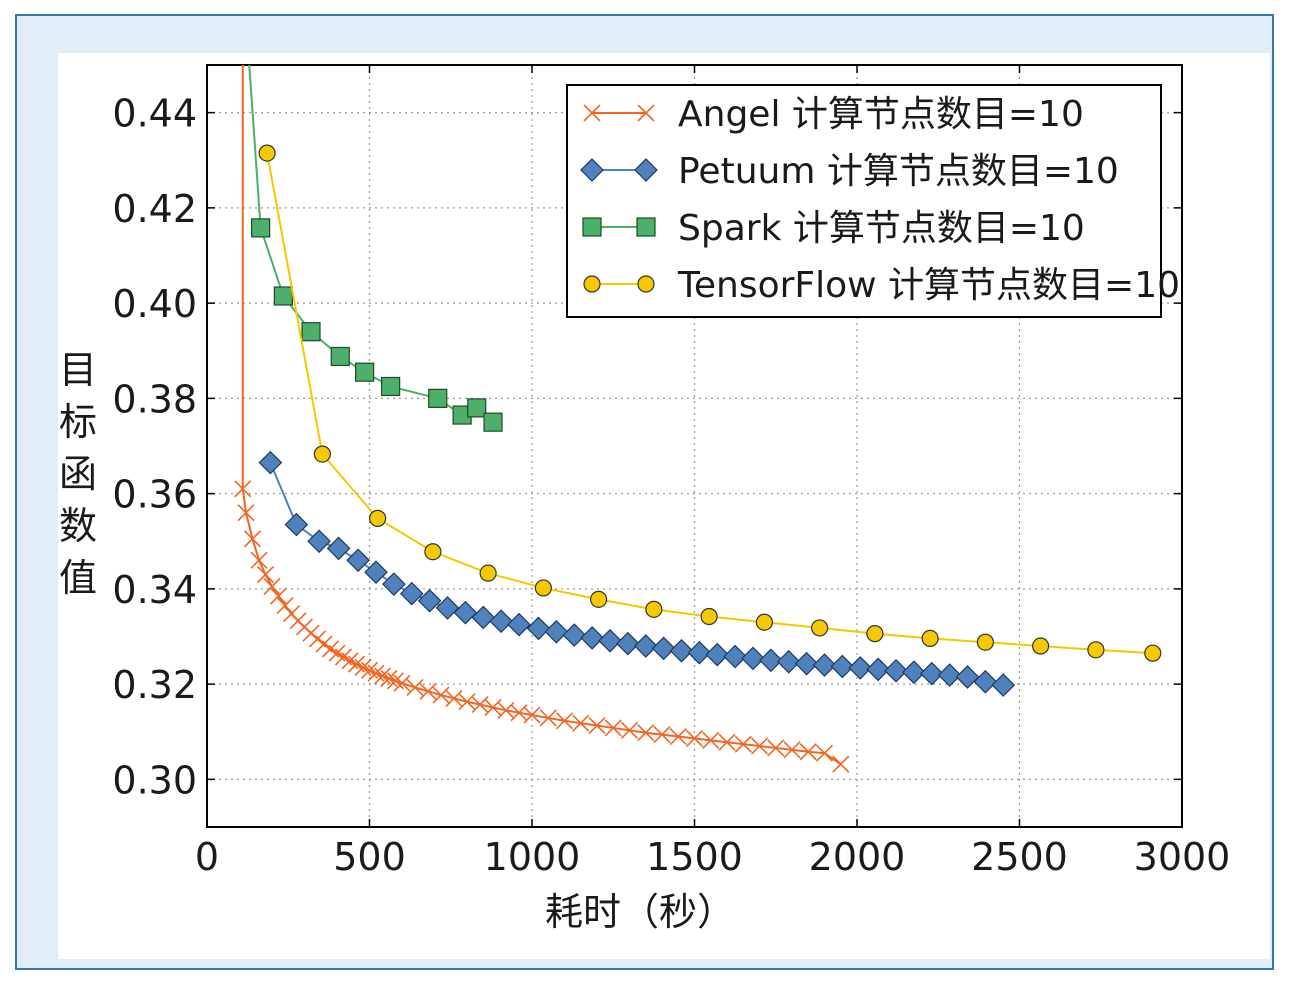 The height and width of the screenshot is (989, 1290). Describe the element at coordinates (154, 304) in the screenshot. I see `y-tick-label: 0.40` at that location.